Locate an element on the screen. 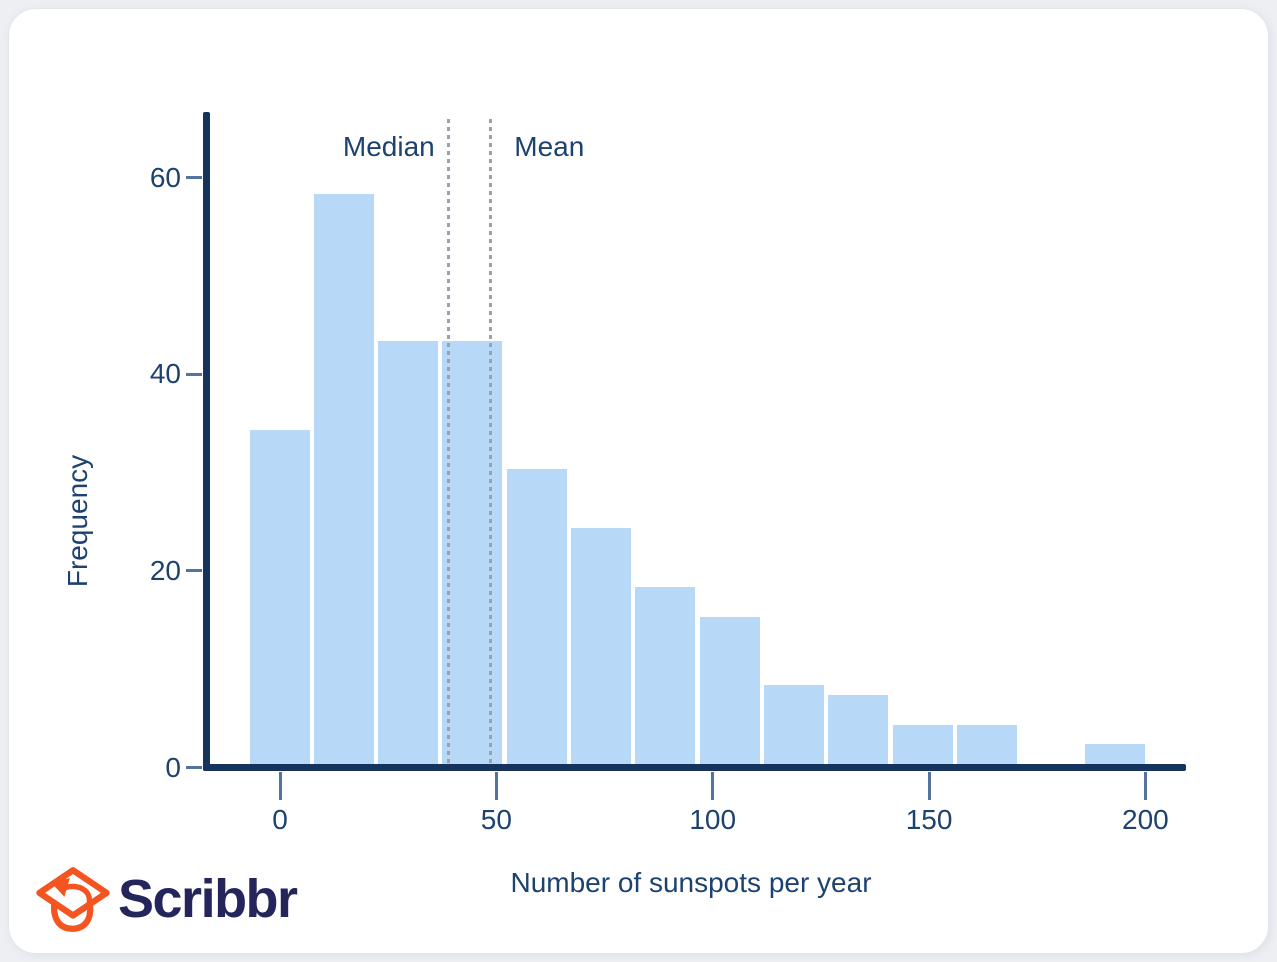 The height and width of the screenshot is (962, 1277). scribbr-wordmark: Scribbr is located at coordinates (208, 899).